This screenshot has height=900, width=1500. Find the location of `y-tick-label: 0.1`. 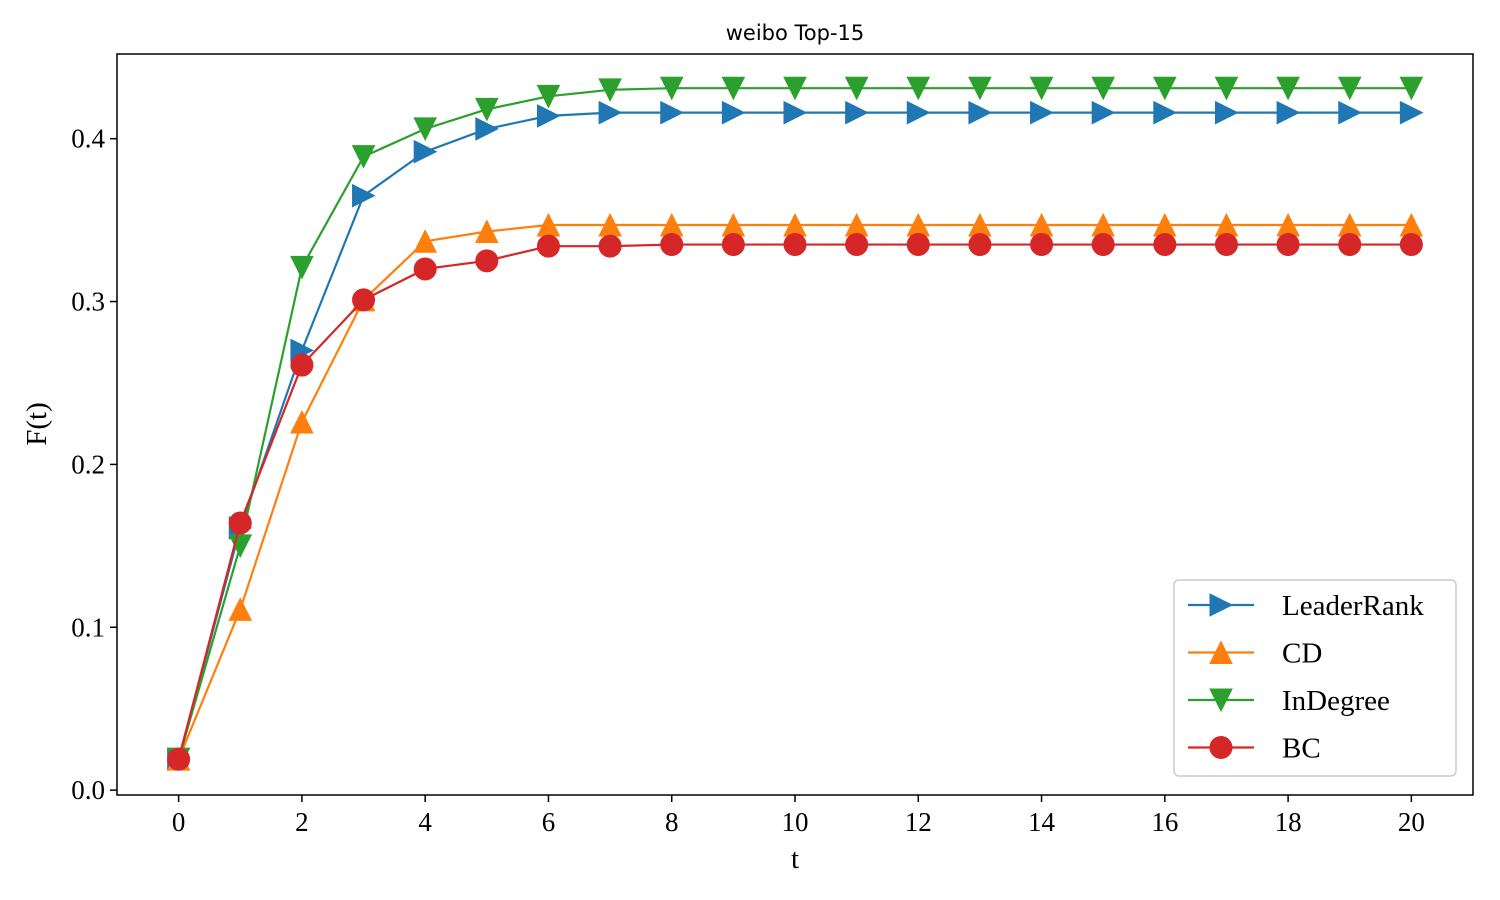

y-tick-label: 0.1 is located at coordinates (88, 627).